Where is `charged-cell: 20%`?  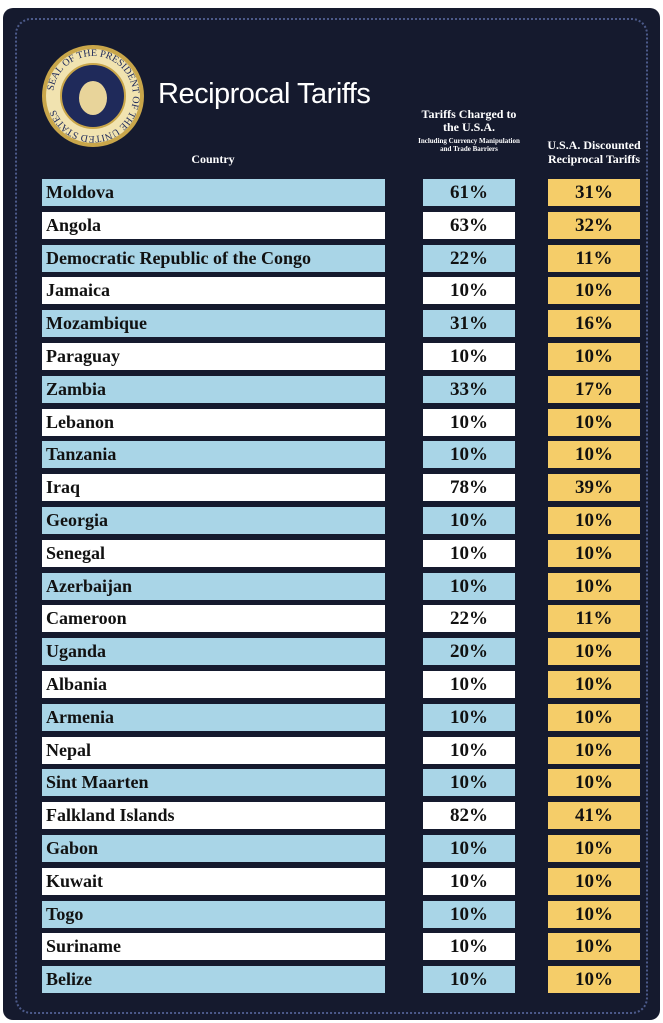 charged-cell: 20% is located at coordinates (469, 652).